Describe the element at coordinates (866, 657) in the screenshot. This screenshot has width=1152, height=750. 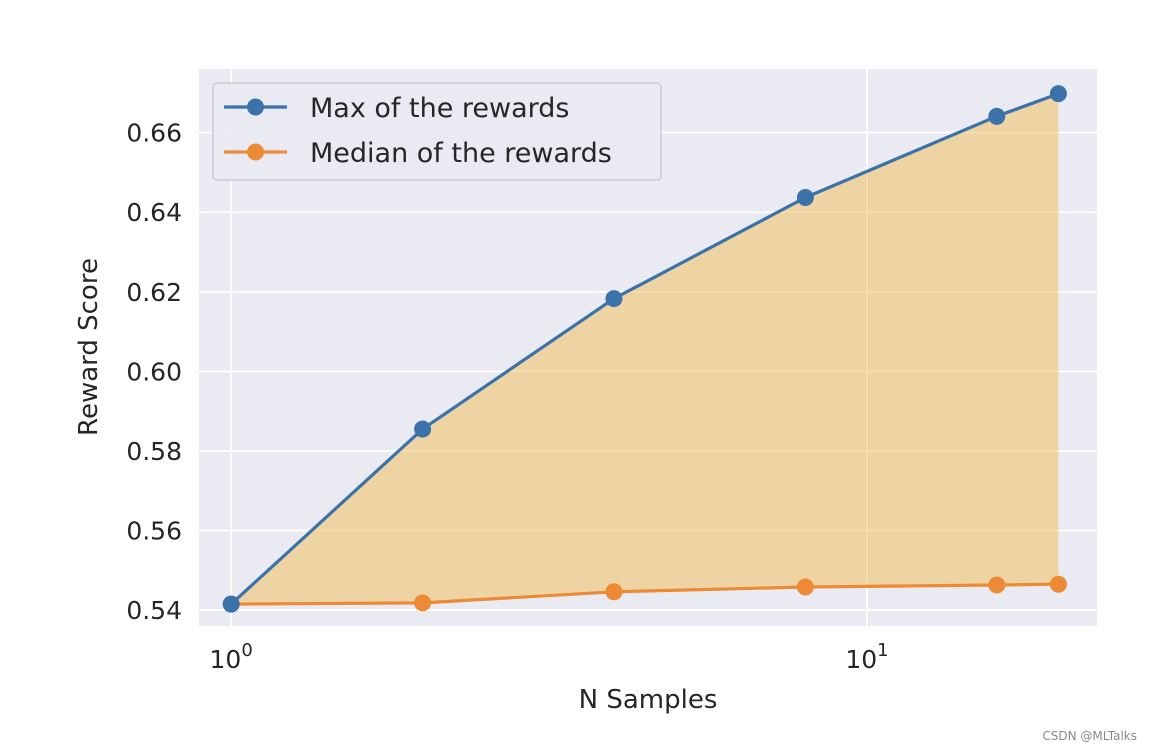
I see `x-tick-label: 10¹` at that location.